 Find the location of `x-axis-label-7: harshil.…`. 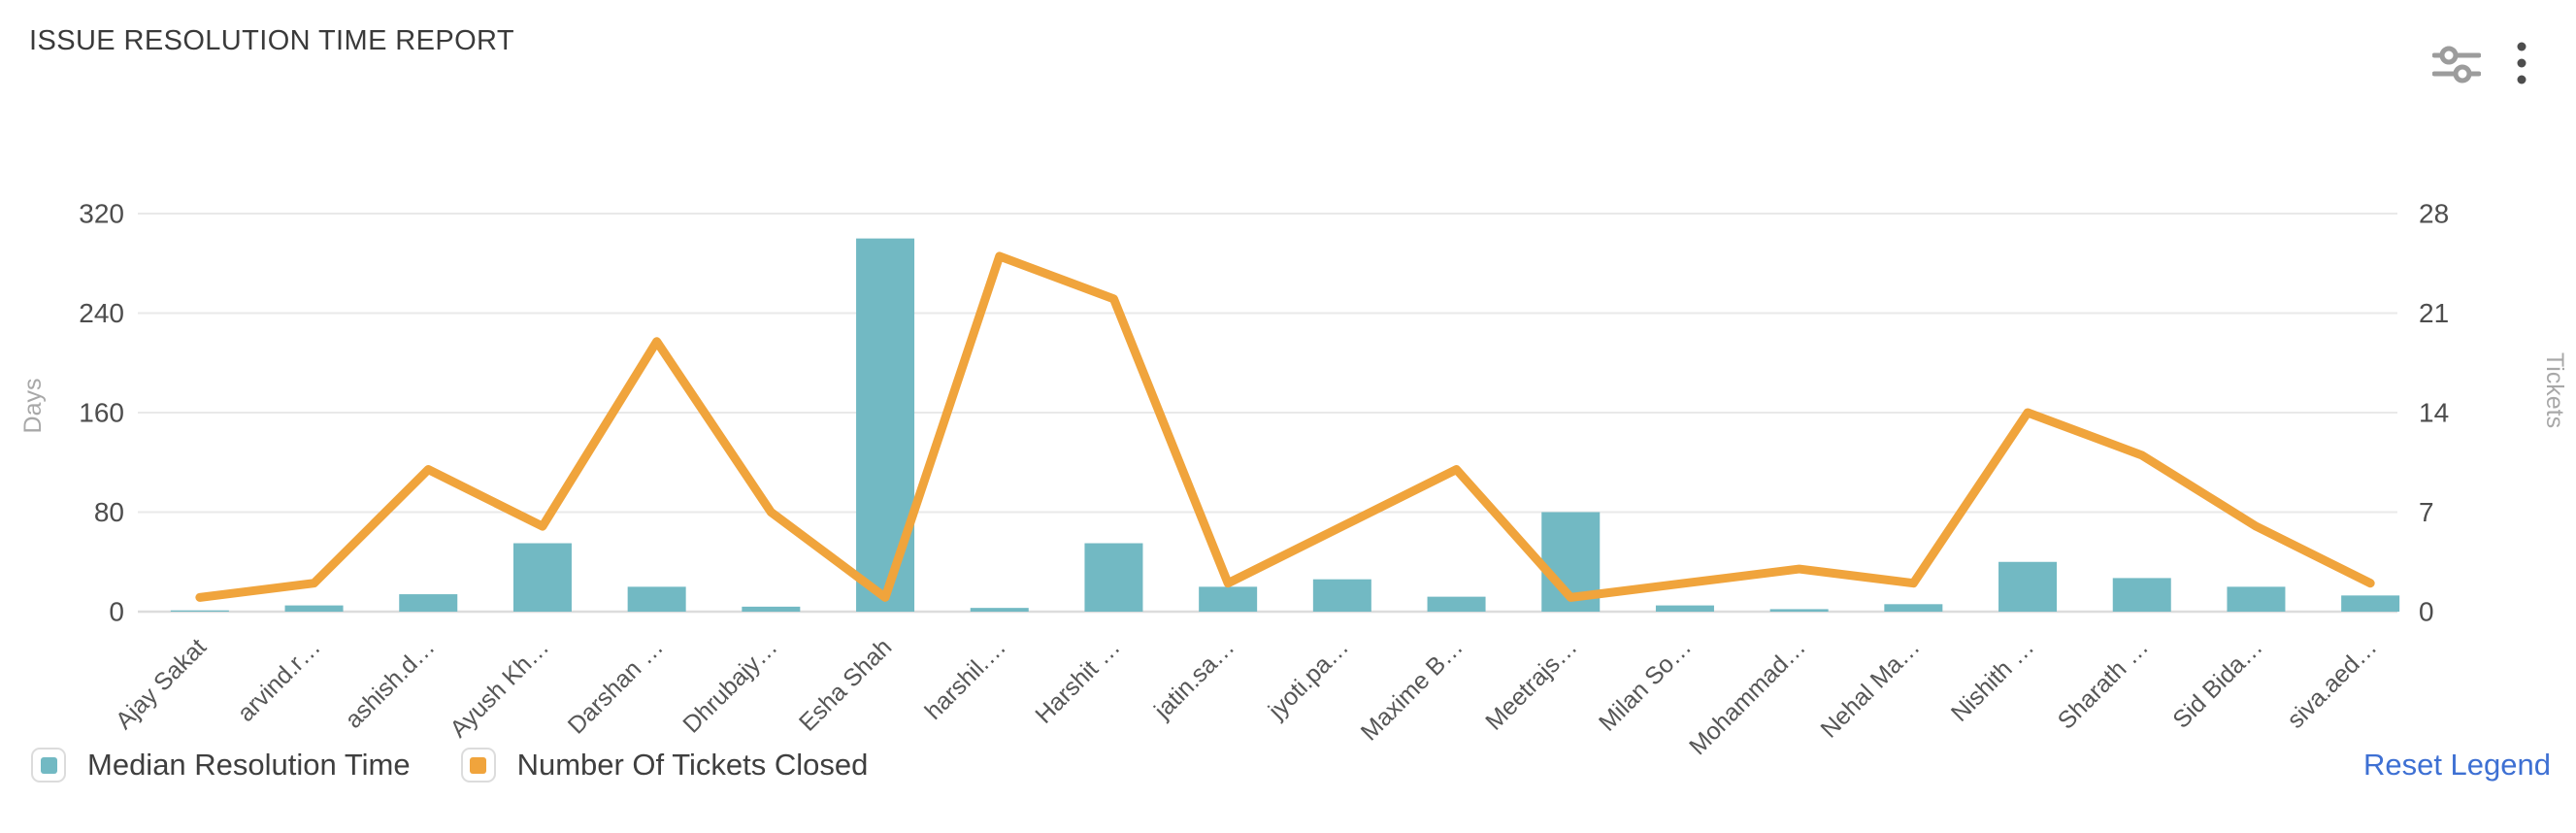

x-axis-label-7: harshil.… is located at coordinates (965, 678).